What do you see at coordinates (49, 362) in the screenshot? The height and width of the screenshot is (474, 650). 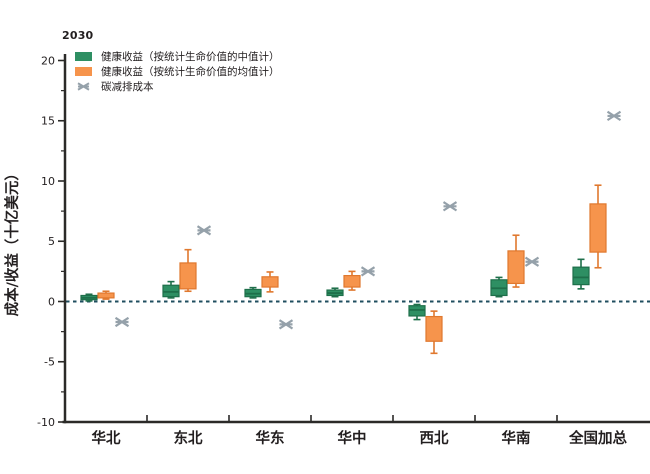 I see `y-tick-label: -5` at bounding box center [49, 362].